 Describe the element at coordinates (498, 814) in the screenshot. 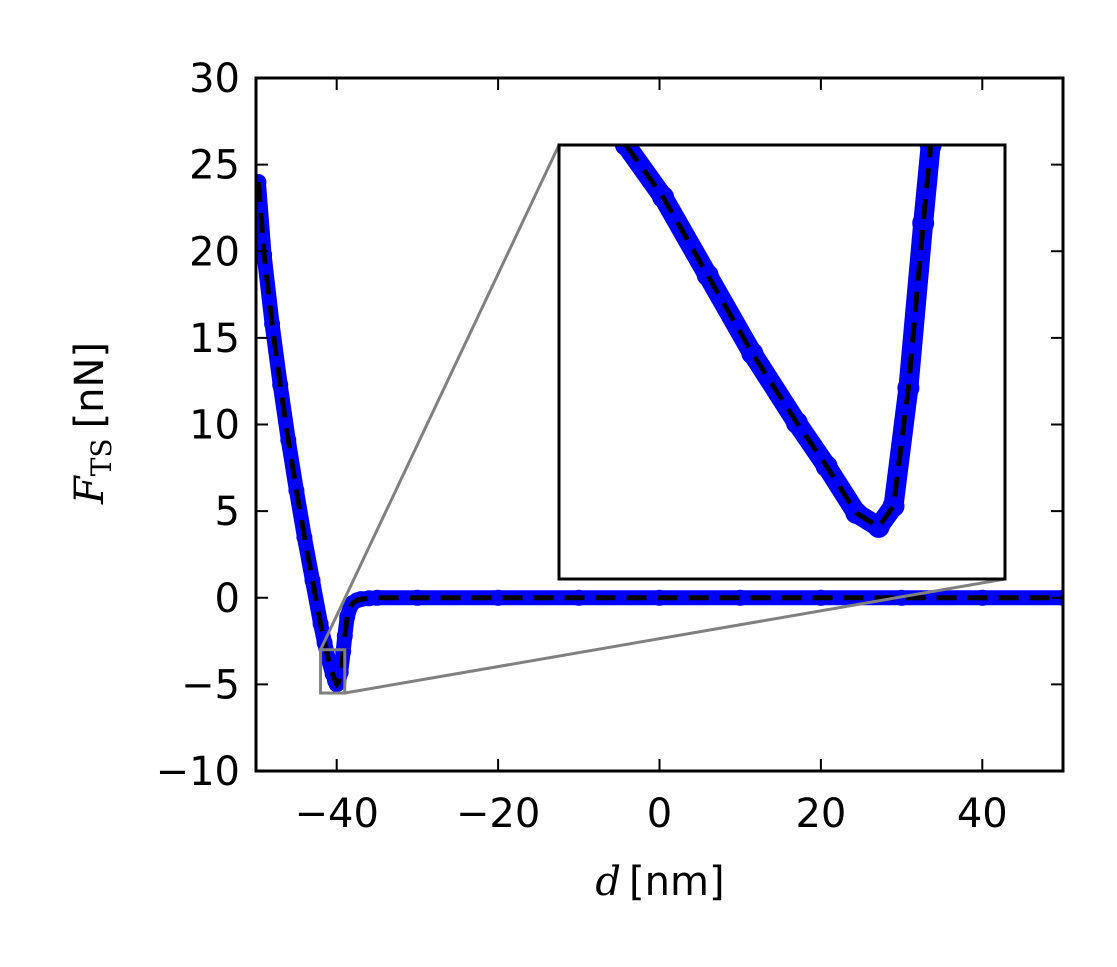

I see `x-tick-label: −20` at that location.